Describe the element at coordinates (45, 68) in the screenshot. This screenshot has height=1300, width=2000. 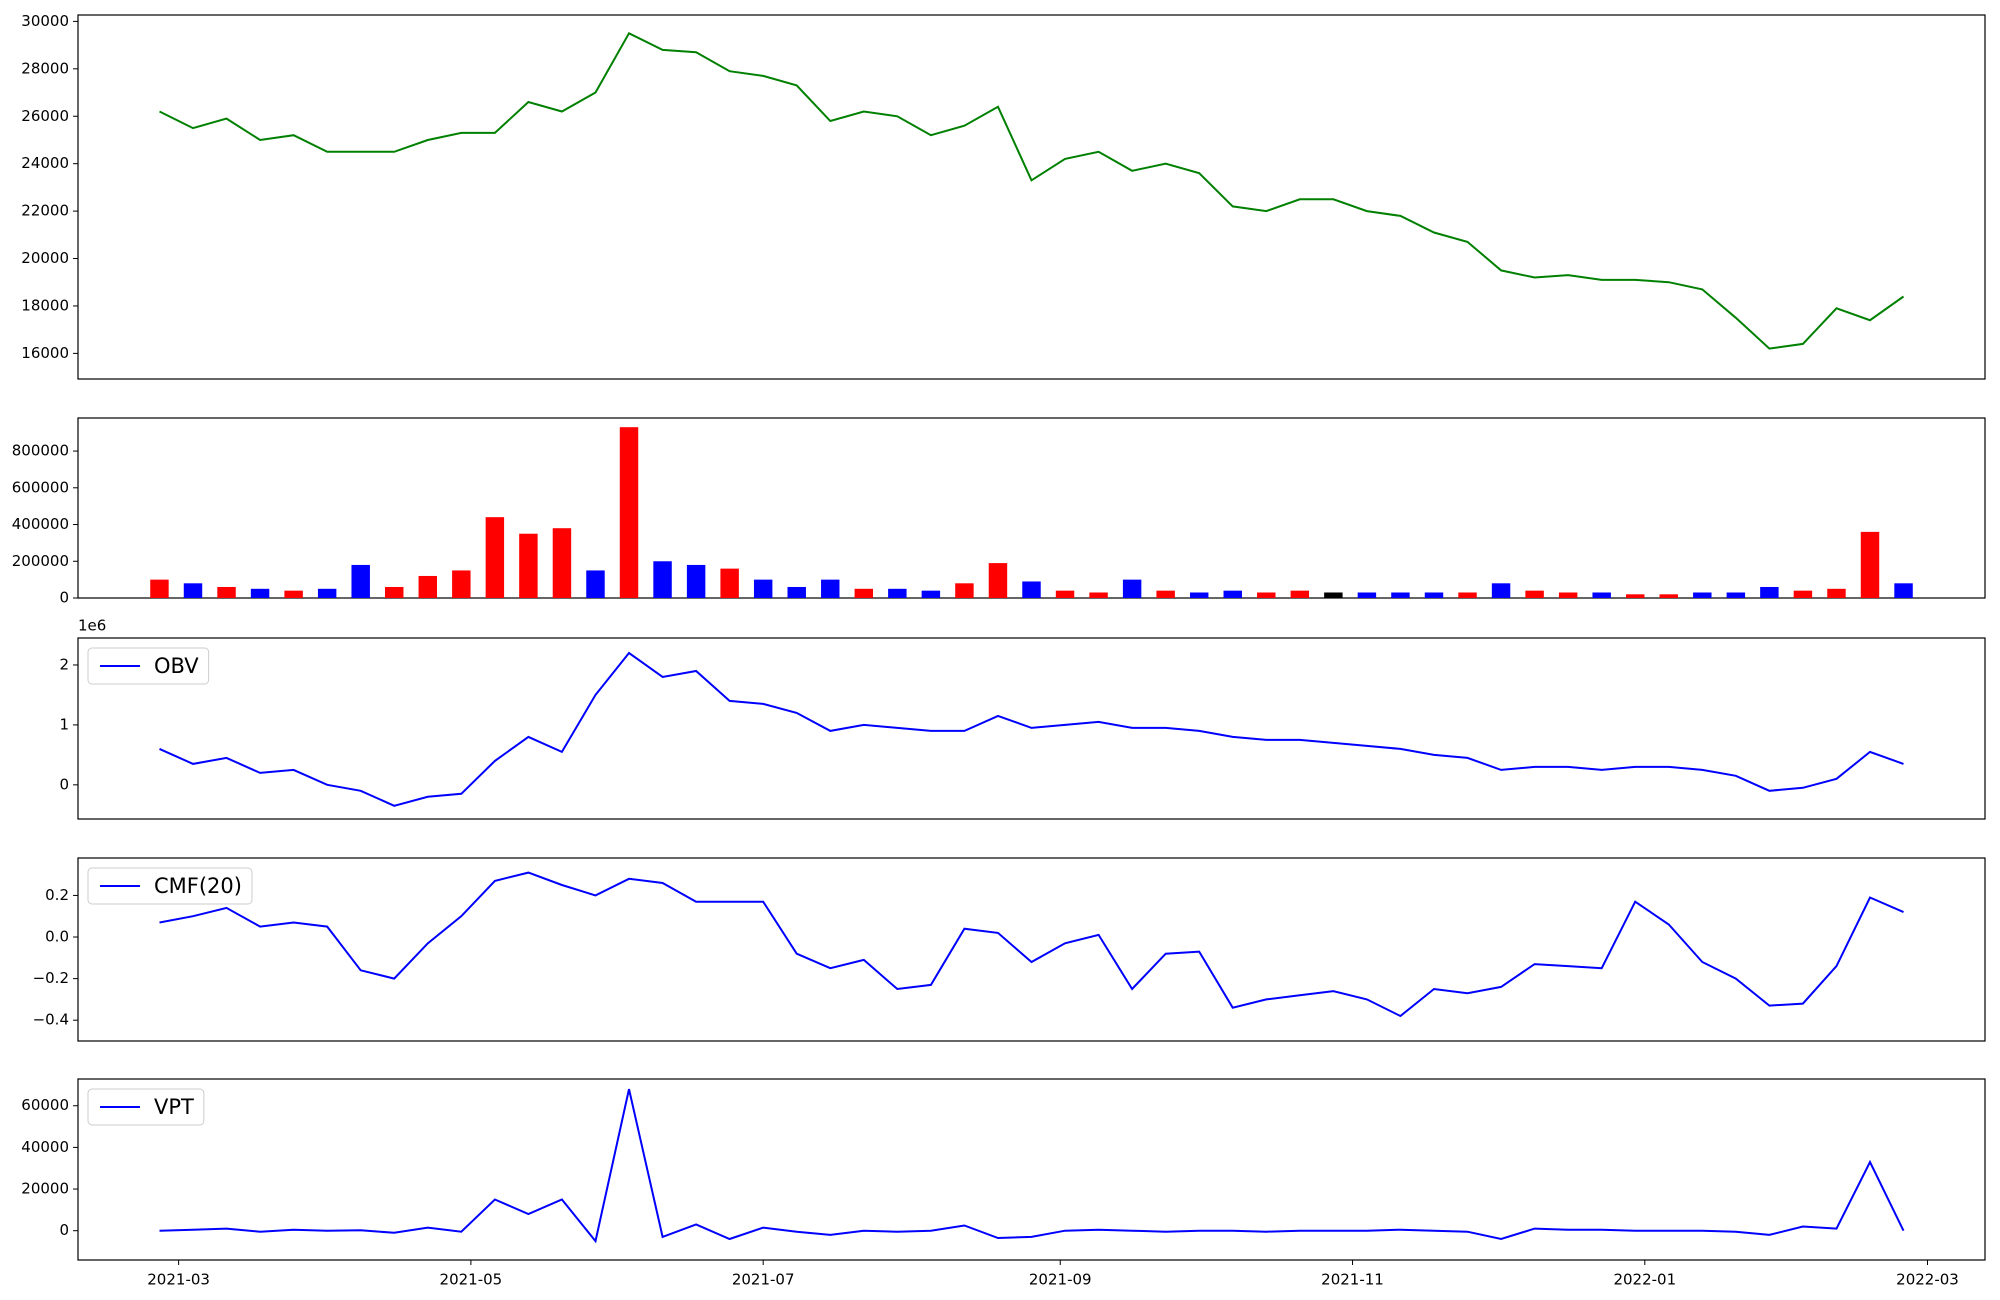
I see `y-tick-label: 28000` at that location.